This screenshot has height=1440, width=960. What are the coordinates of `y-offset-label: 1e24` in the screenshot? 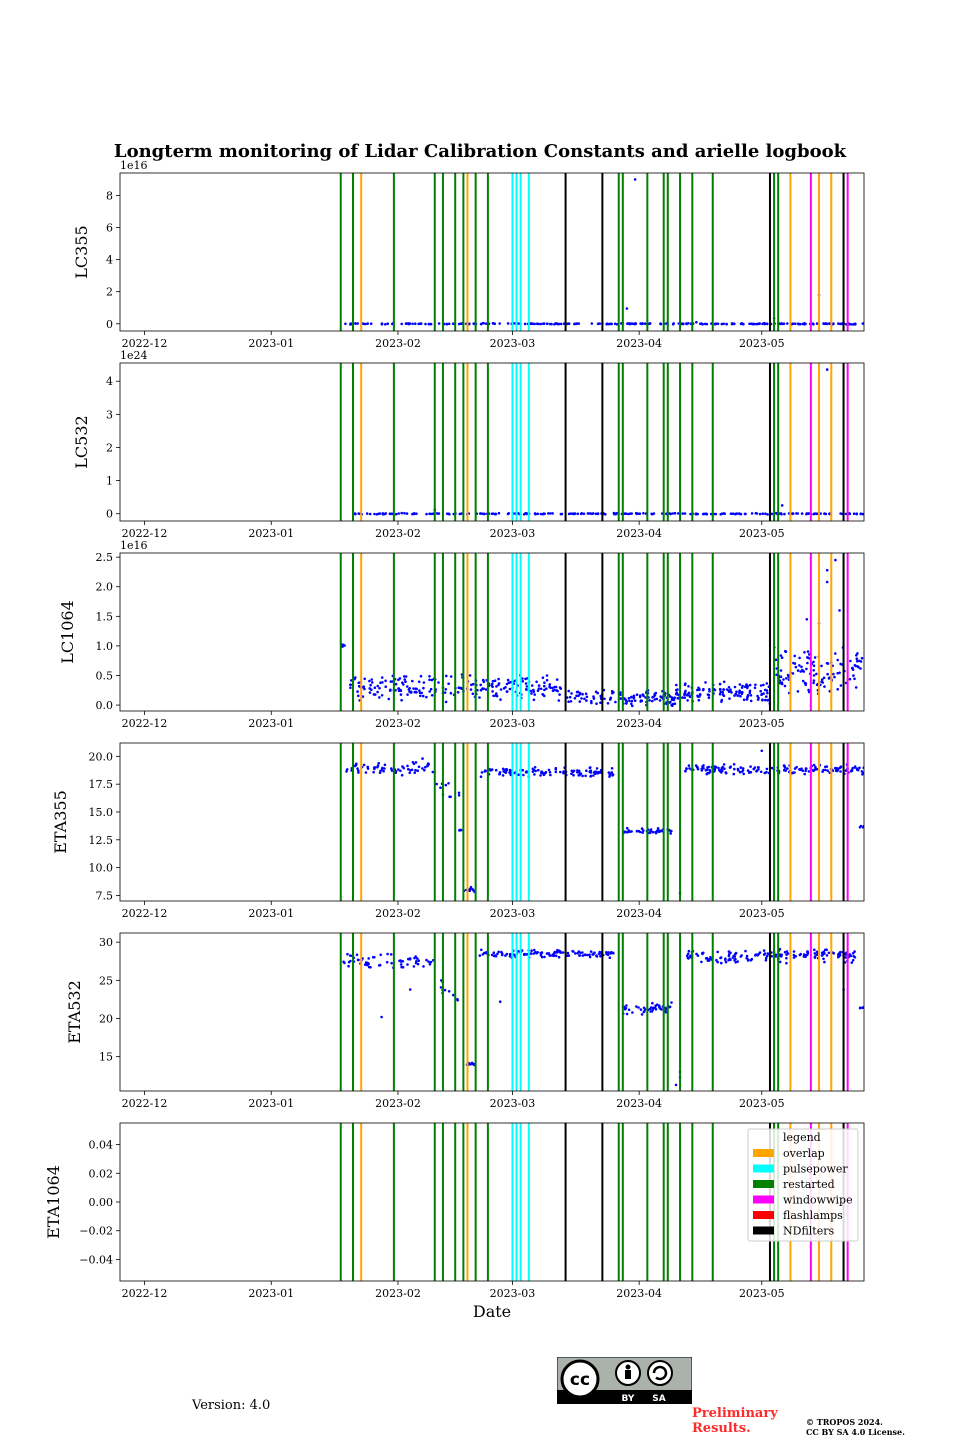 It's located at (134, 355).